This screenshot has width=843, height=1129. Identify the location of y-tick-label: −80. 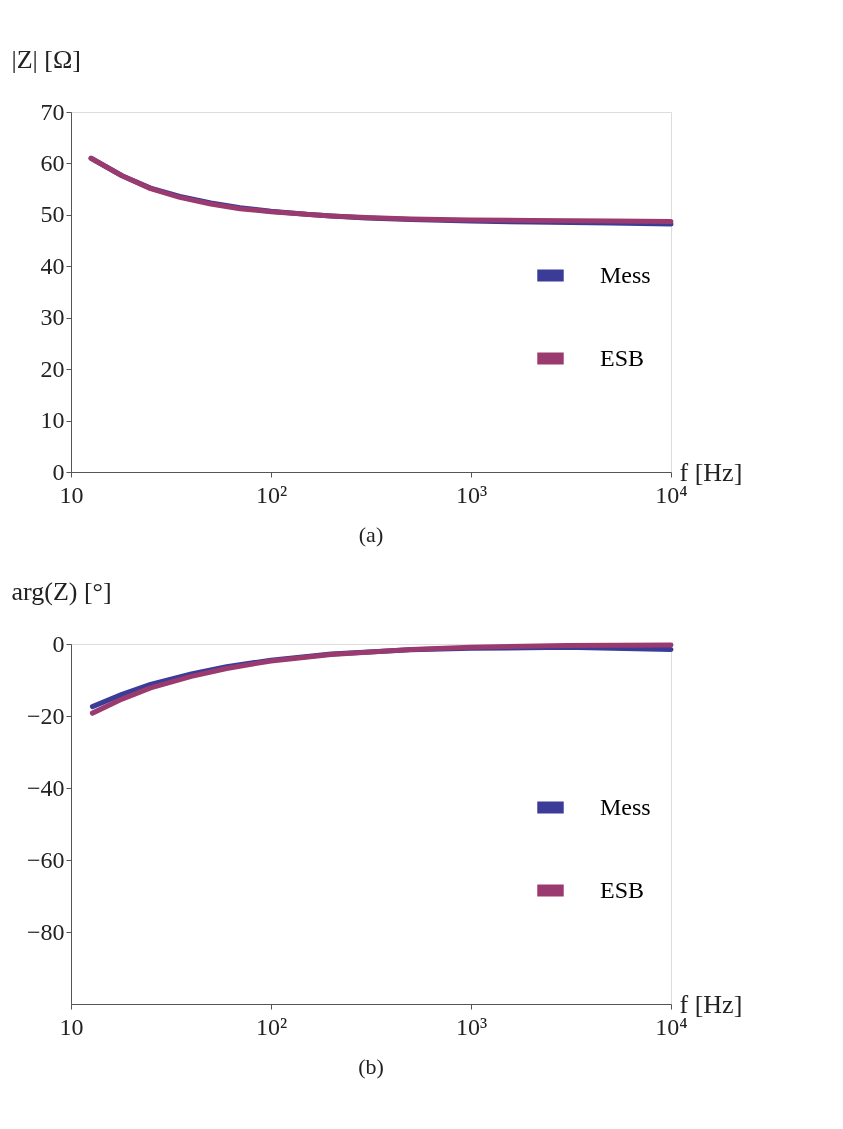
(45, 931).